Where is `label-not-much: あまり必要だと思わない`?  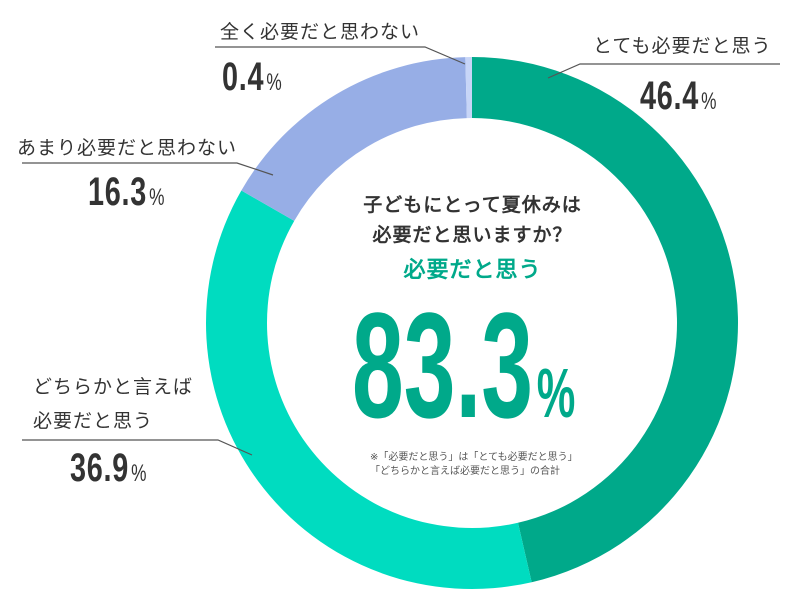
label-not-much: あまり必要だと思わない is located at coordinates (127, 148).